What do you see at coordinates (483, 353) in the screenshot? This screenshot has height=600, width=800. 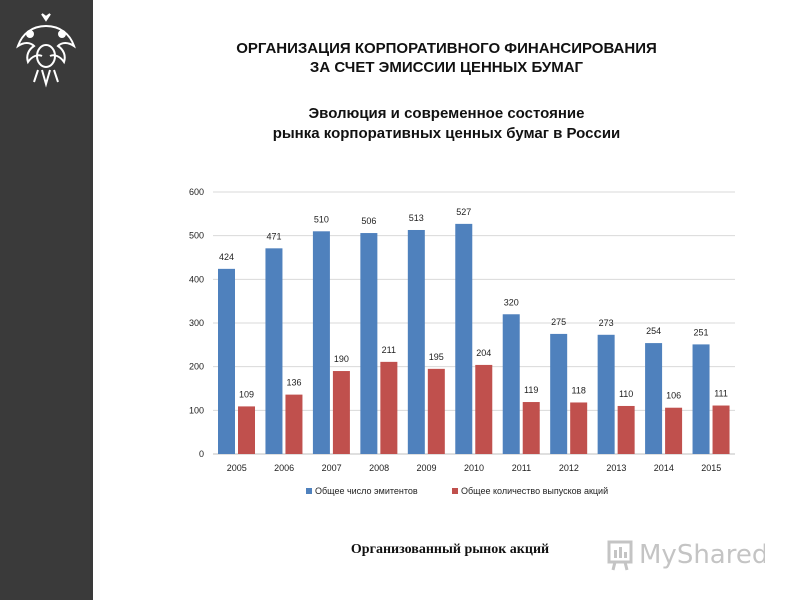 I see `data-label: 204` at bounding box center [483, 353].